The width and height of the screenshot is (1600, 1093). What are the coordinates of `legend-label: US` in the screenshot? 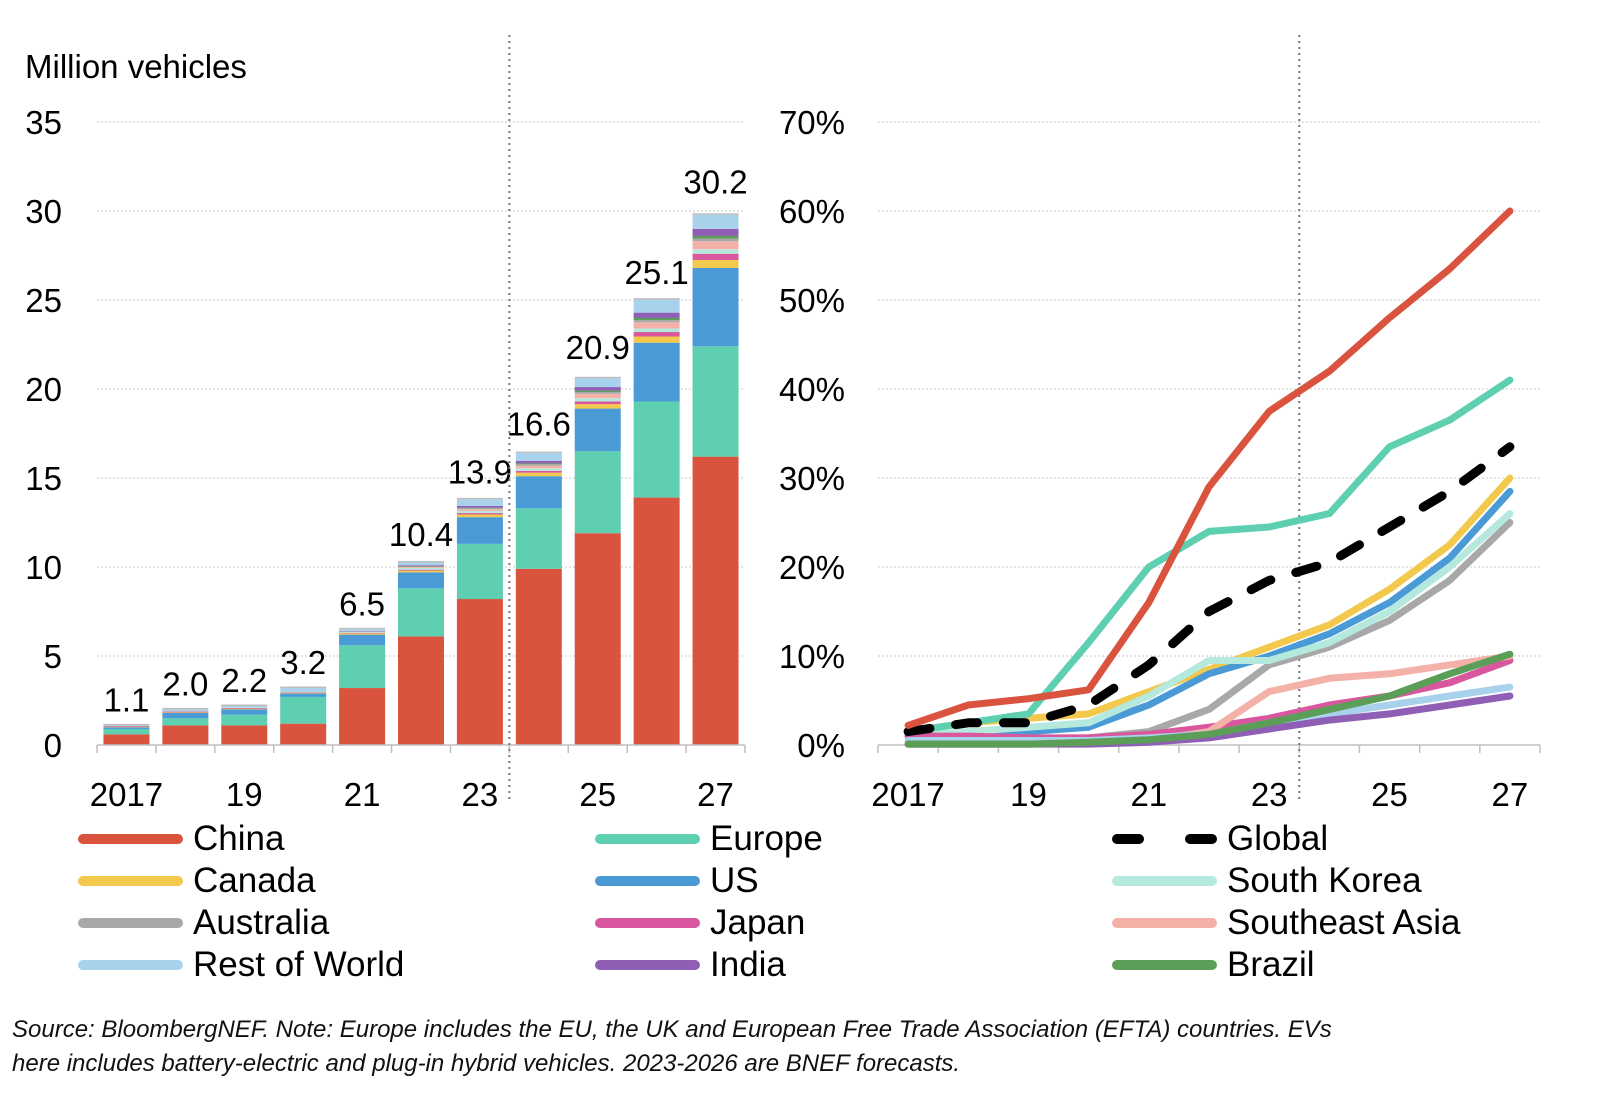 It's located at (734, 880).